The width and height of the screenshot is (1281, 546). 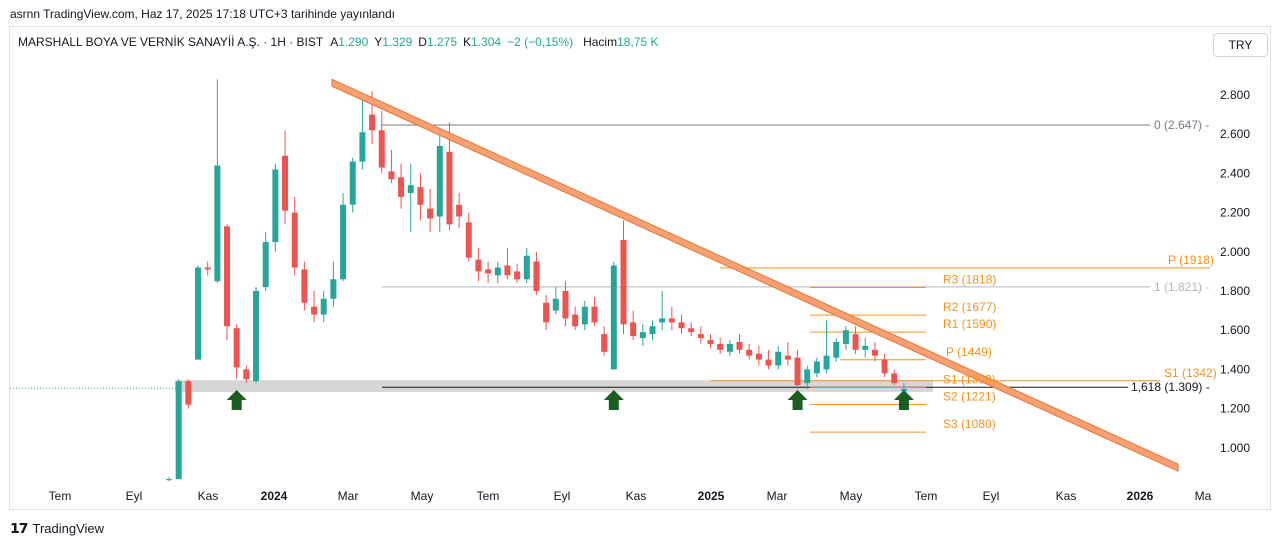 What do you see at coordinates (638, 42) in the screenshot?
I see `volume-value: 18,75 K` at bounding box center [638, 42].